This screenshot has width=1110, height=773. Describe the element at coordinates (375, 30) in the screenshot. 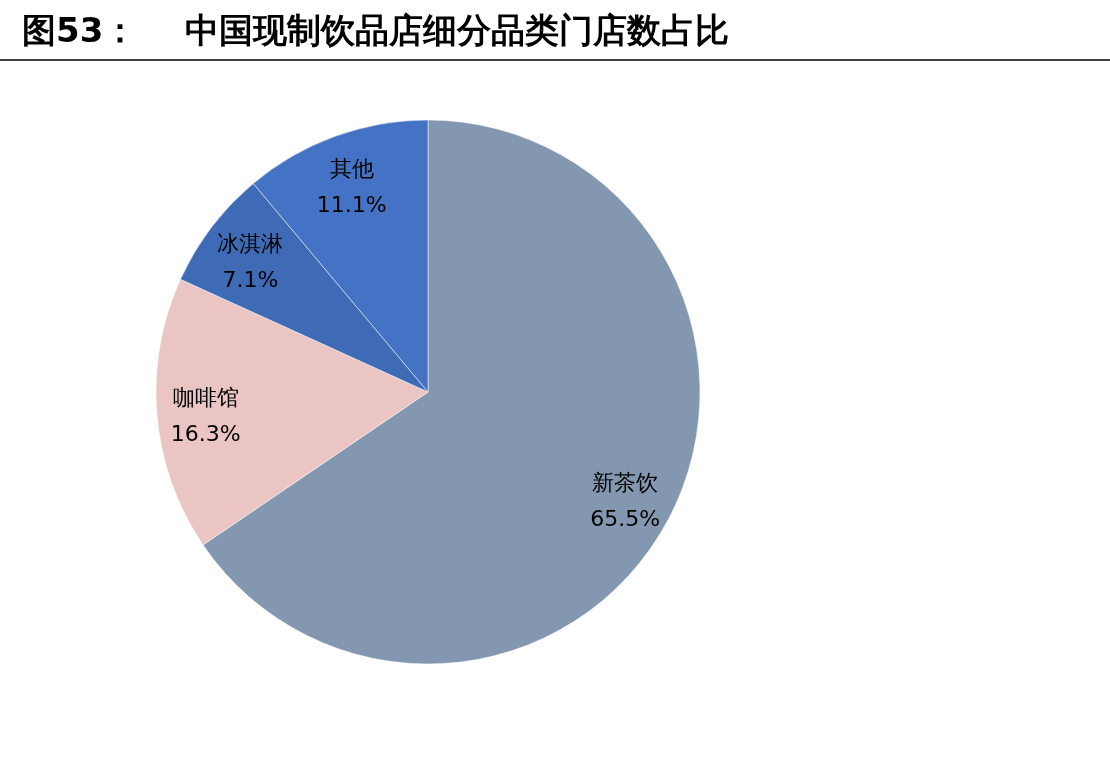

I see `chart-title: 图53： 中国现制饮品店细分品类门店数占比` at that location.